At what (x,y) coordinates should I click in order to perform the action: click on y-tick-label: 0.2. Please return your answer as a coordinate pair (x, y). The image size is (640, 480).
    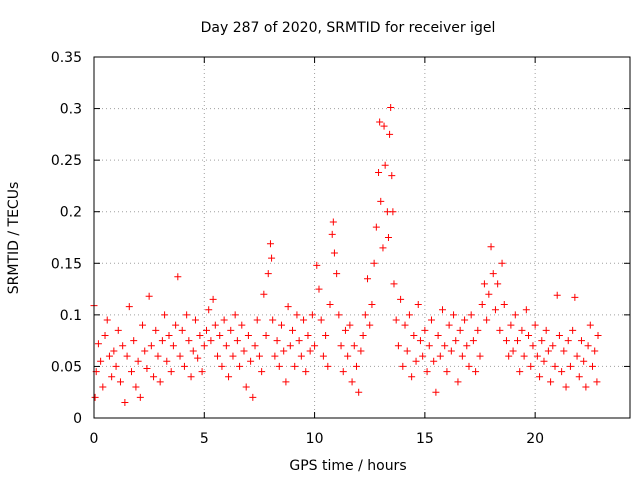
    Looking at the image, I should click on (71, 213).